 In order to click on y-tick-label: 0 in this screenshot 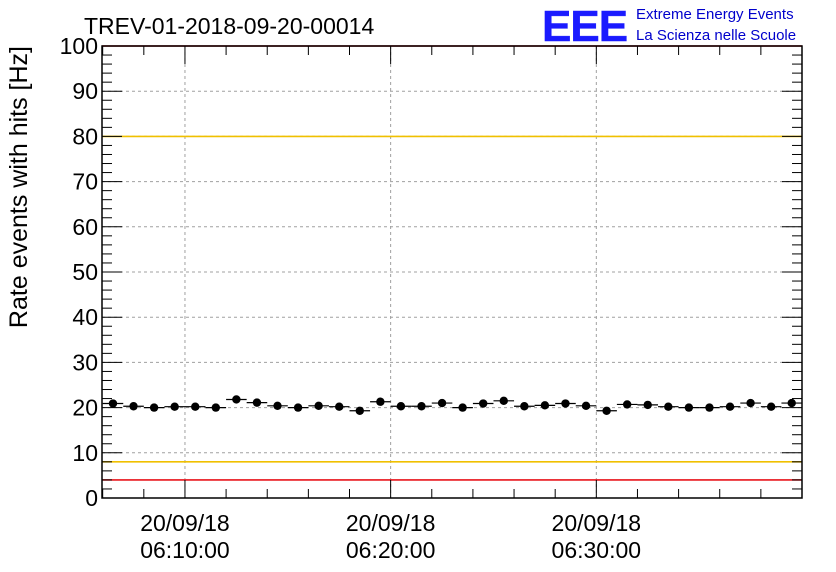, I will do `click(91, 498)`.